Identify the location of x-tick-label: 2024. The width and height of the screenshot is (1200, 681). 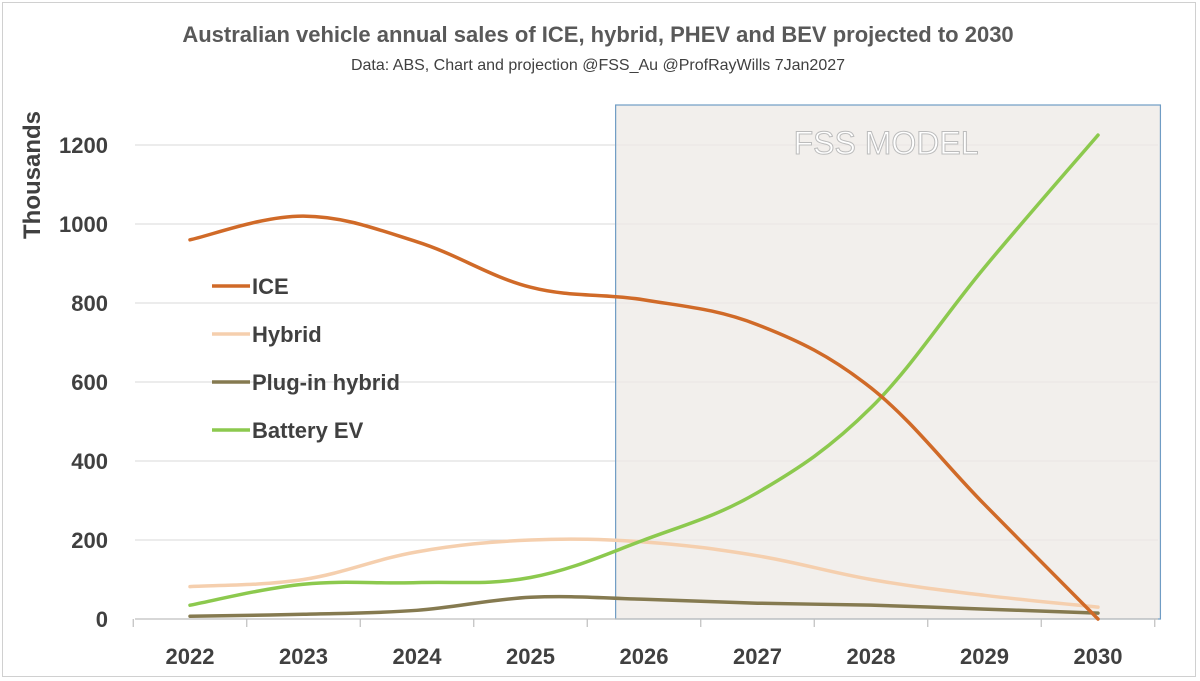
(418, 656).